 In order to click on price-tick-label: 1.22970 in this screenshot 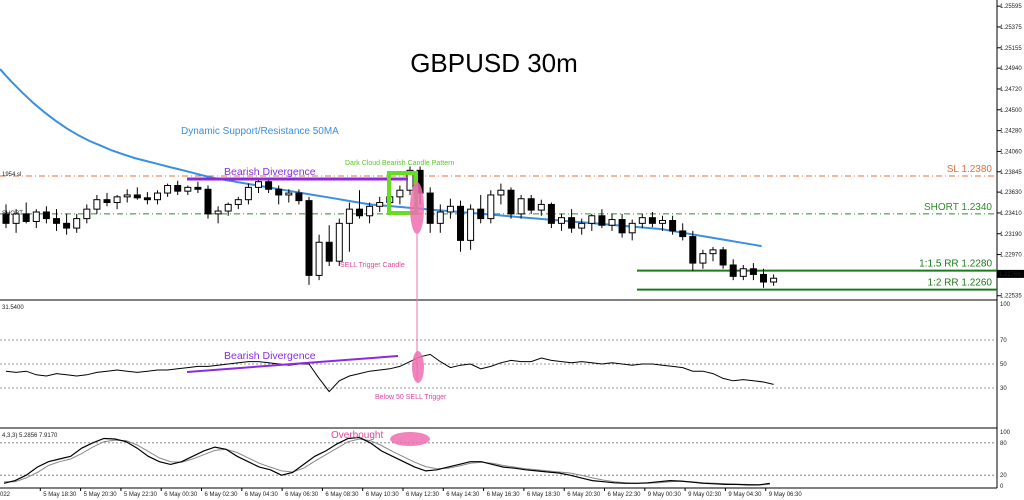, I will do `click(1011, 256)`.